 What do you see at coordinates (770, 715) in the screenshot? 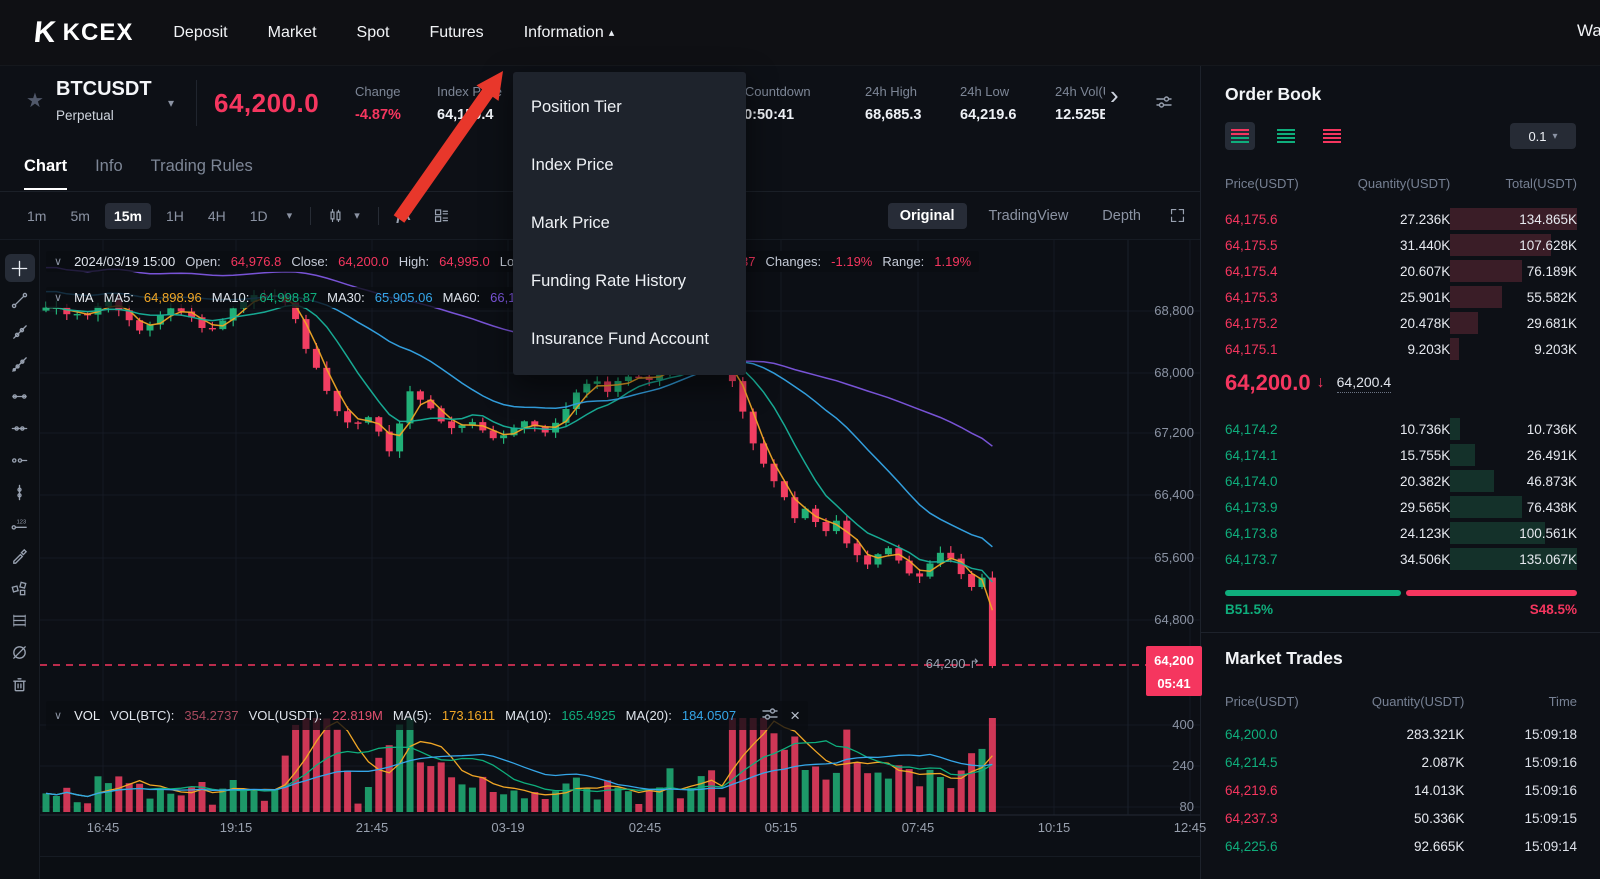
I see `volume-settings-sliders-icon` at bounding box center [770, 715].